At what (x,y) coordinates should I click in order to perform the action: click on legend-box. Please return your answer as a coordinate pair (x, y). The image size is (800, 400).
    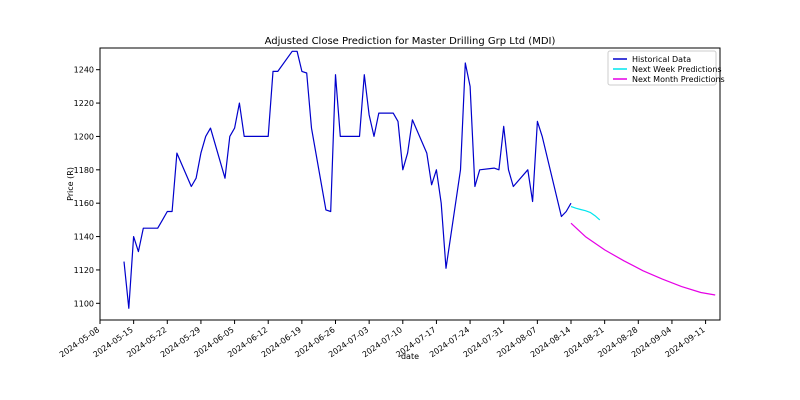
    Looking at the image, I should click on (662, 68).